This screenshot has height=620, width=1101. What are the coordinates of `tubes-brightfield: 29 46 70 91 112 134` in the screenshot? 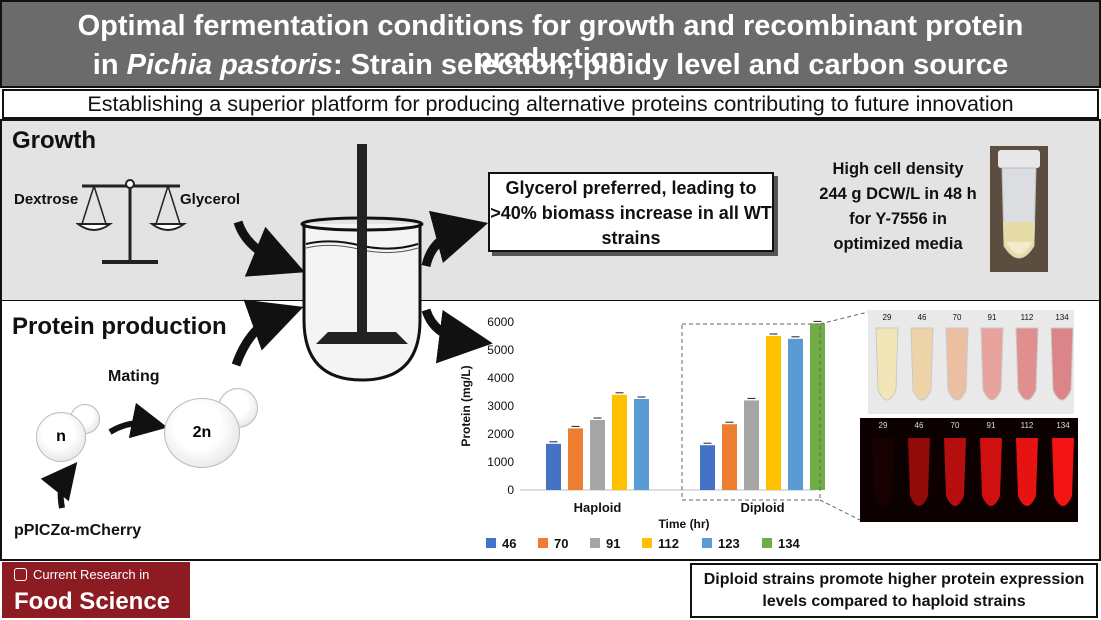 It's located at (974, 357).